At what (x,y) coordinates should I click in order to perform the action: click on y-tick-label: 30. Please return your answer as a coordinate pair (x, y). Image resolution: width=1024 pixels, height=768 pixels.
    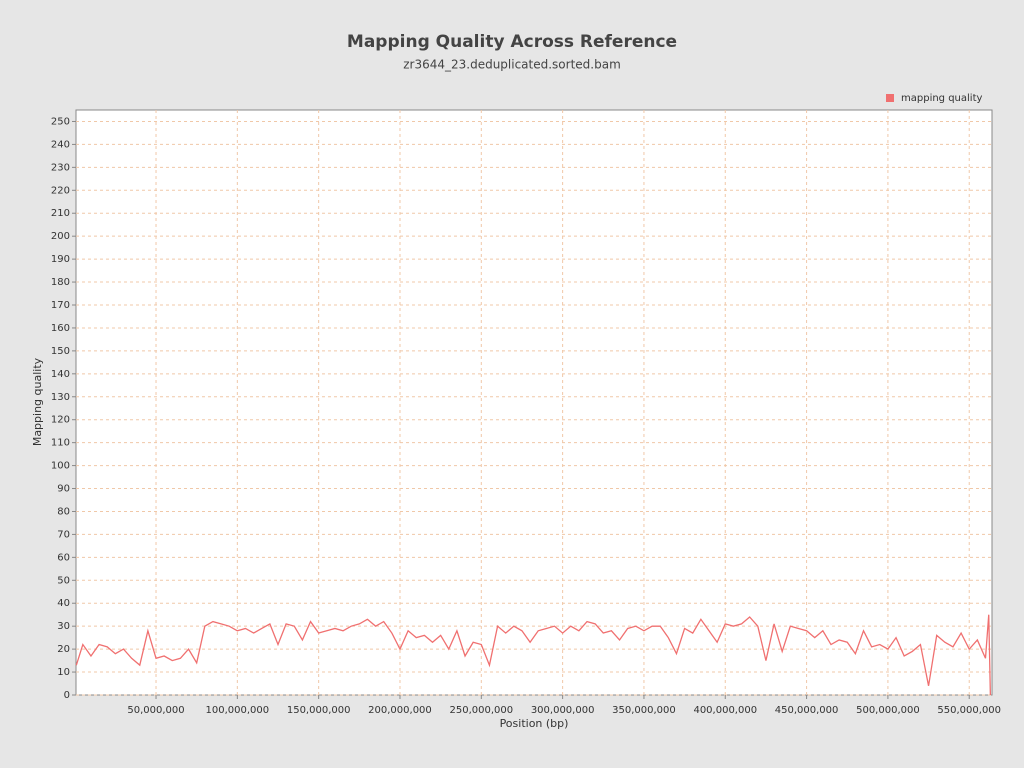
    Looking at the image, I should click on (63, 626).